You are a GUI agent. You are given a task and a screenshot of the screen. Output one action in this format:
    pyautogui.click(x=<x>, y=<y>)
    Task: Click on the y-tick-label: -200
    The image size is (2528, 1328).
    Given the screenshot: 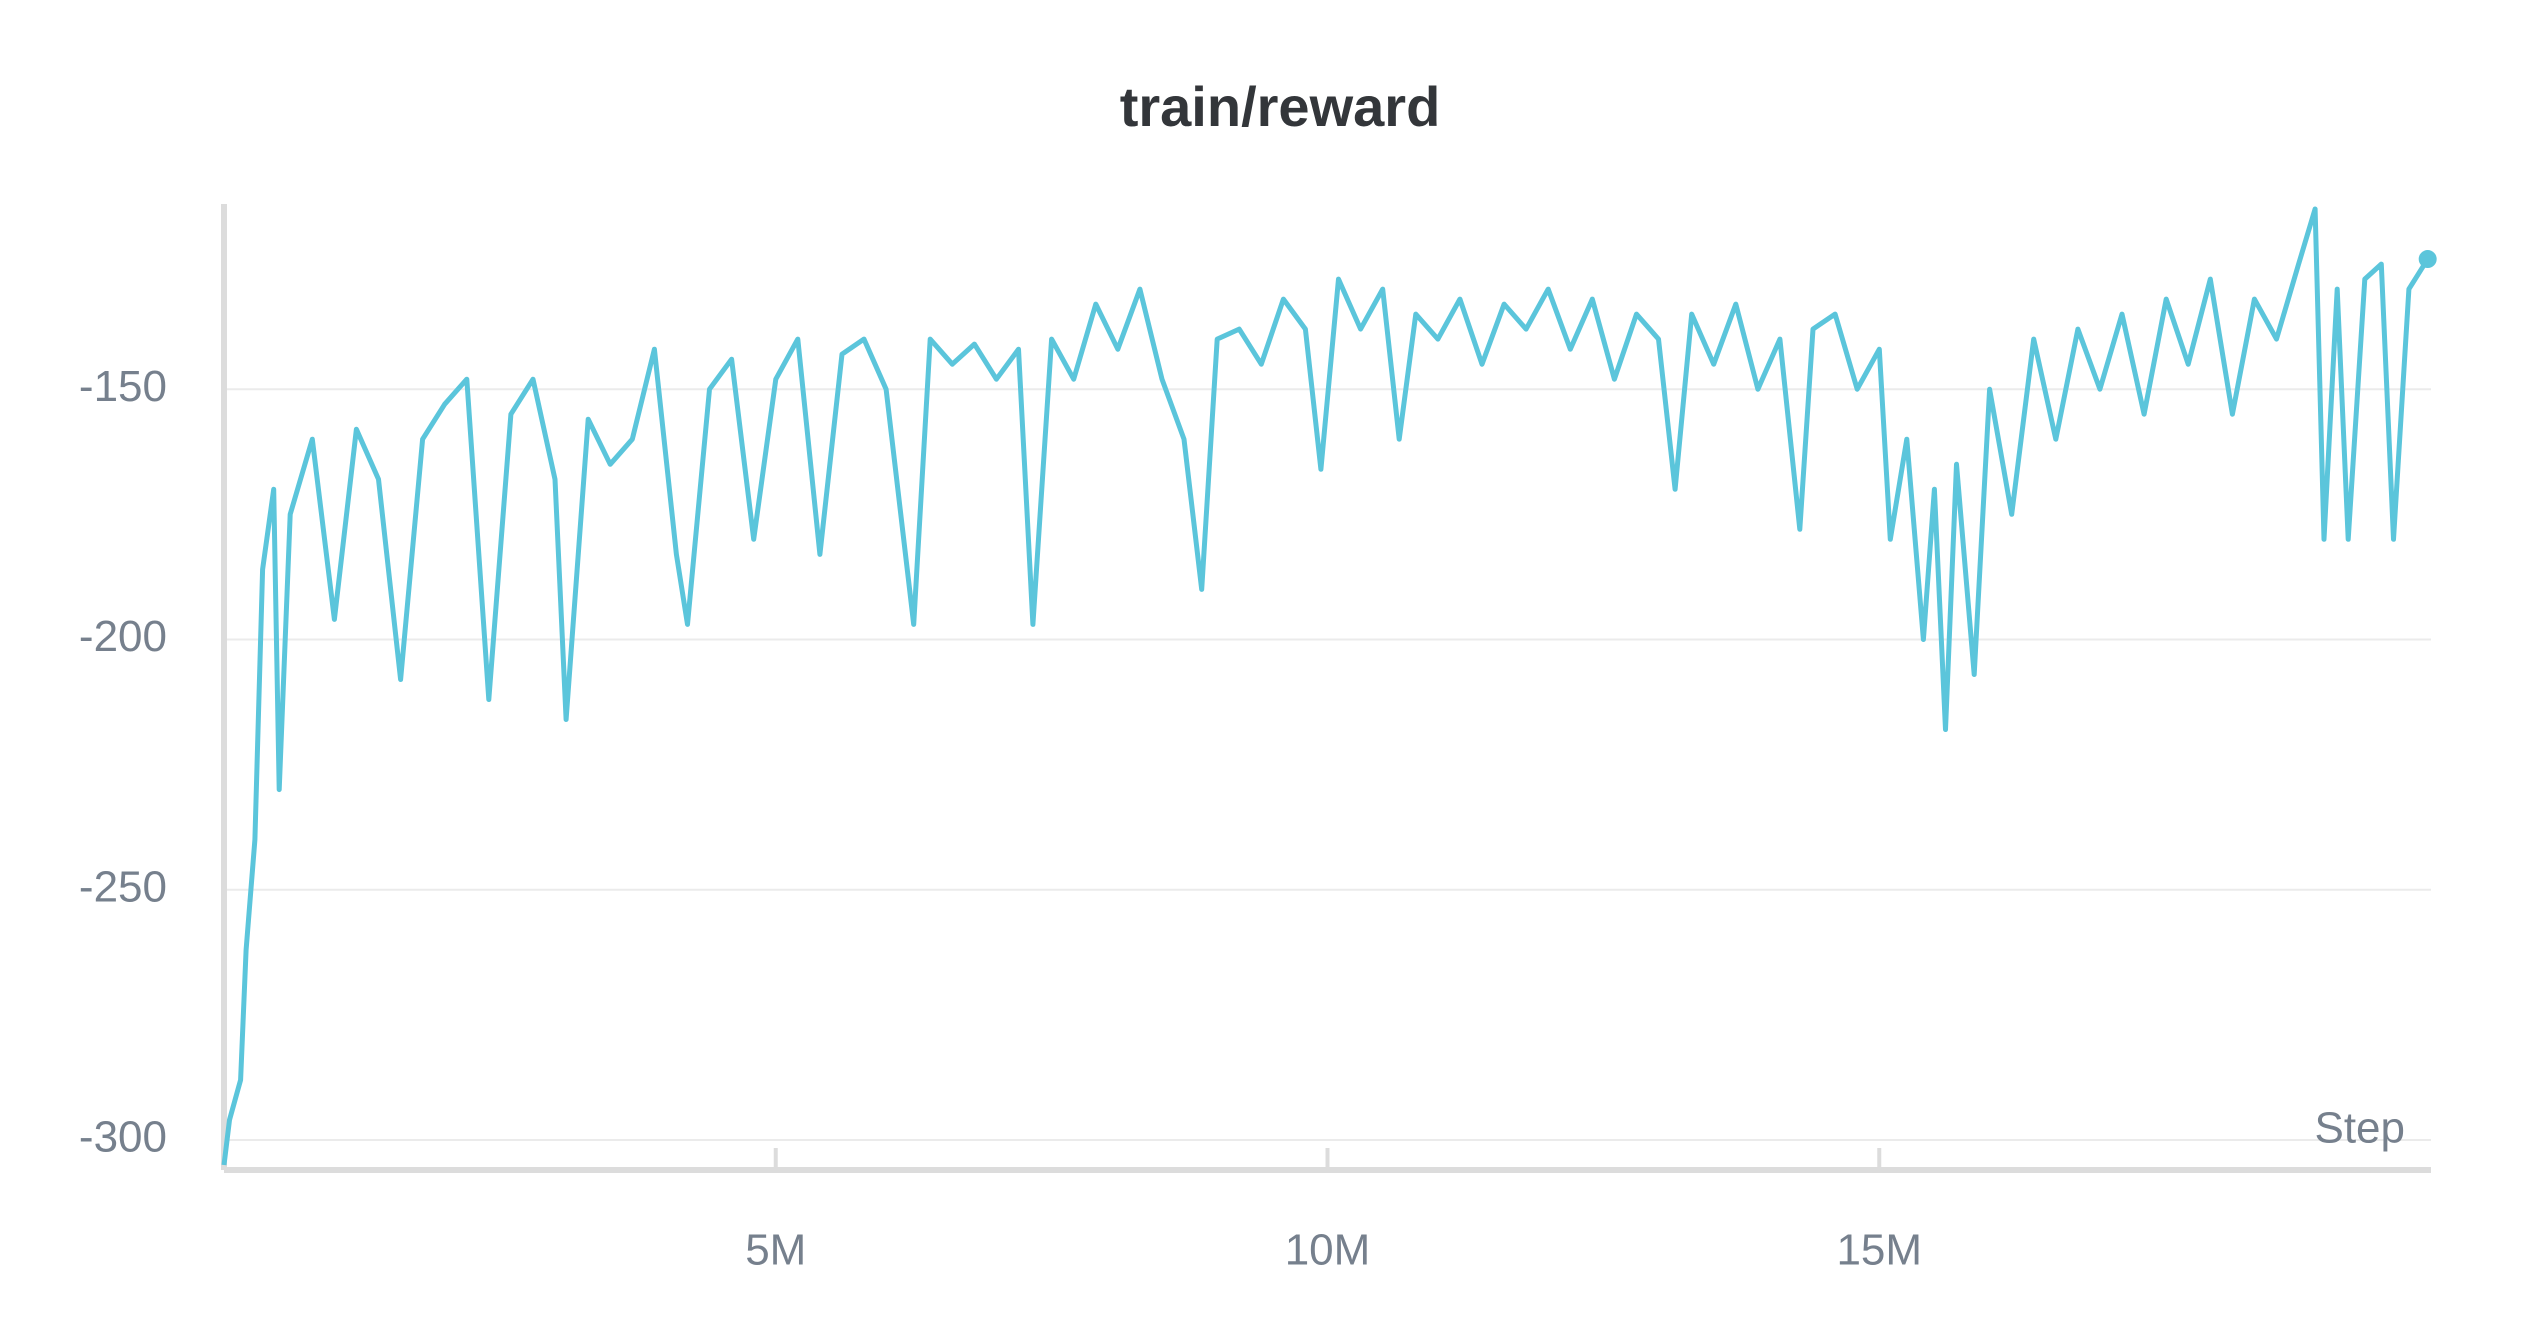 What is the action you would take?
    pyautogui.click(x=123, y=636)
    